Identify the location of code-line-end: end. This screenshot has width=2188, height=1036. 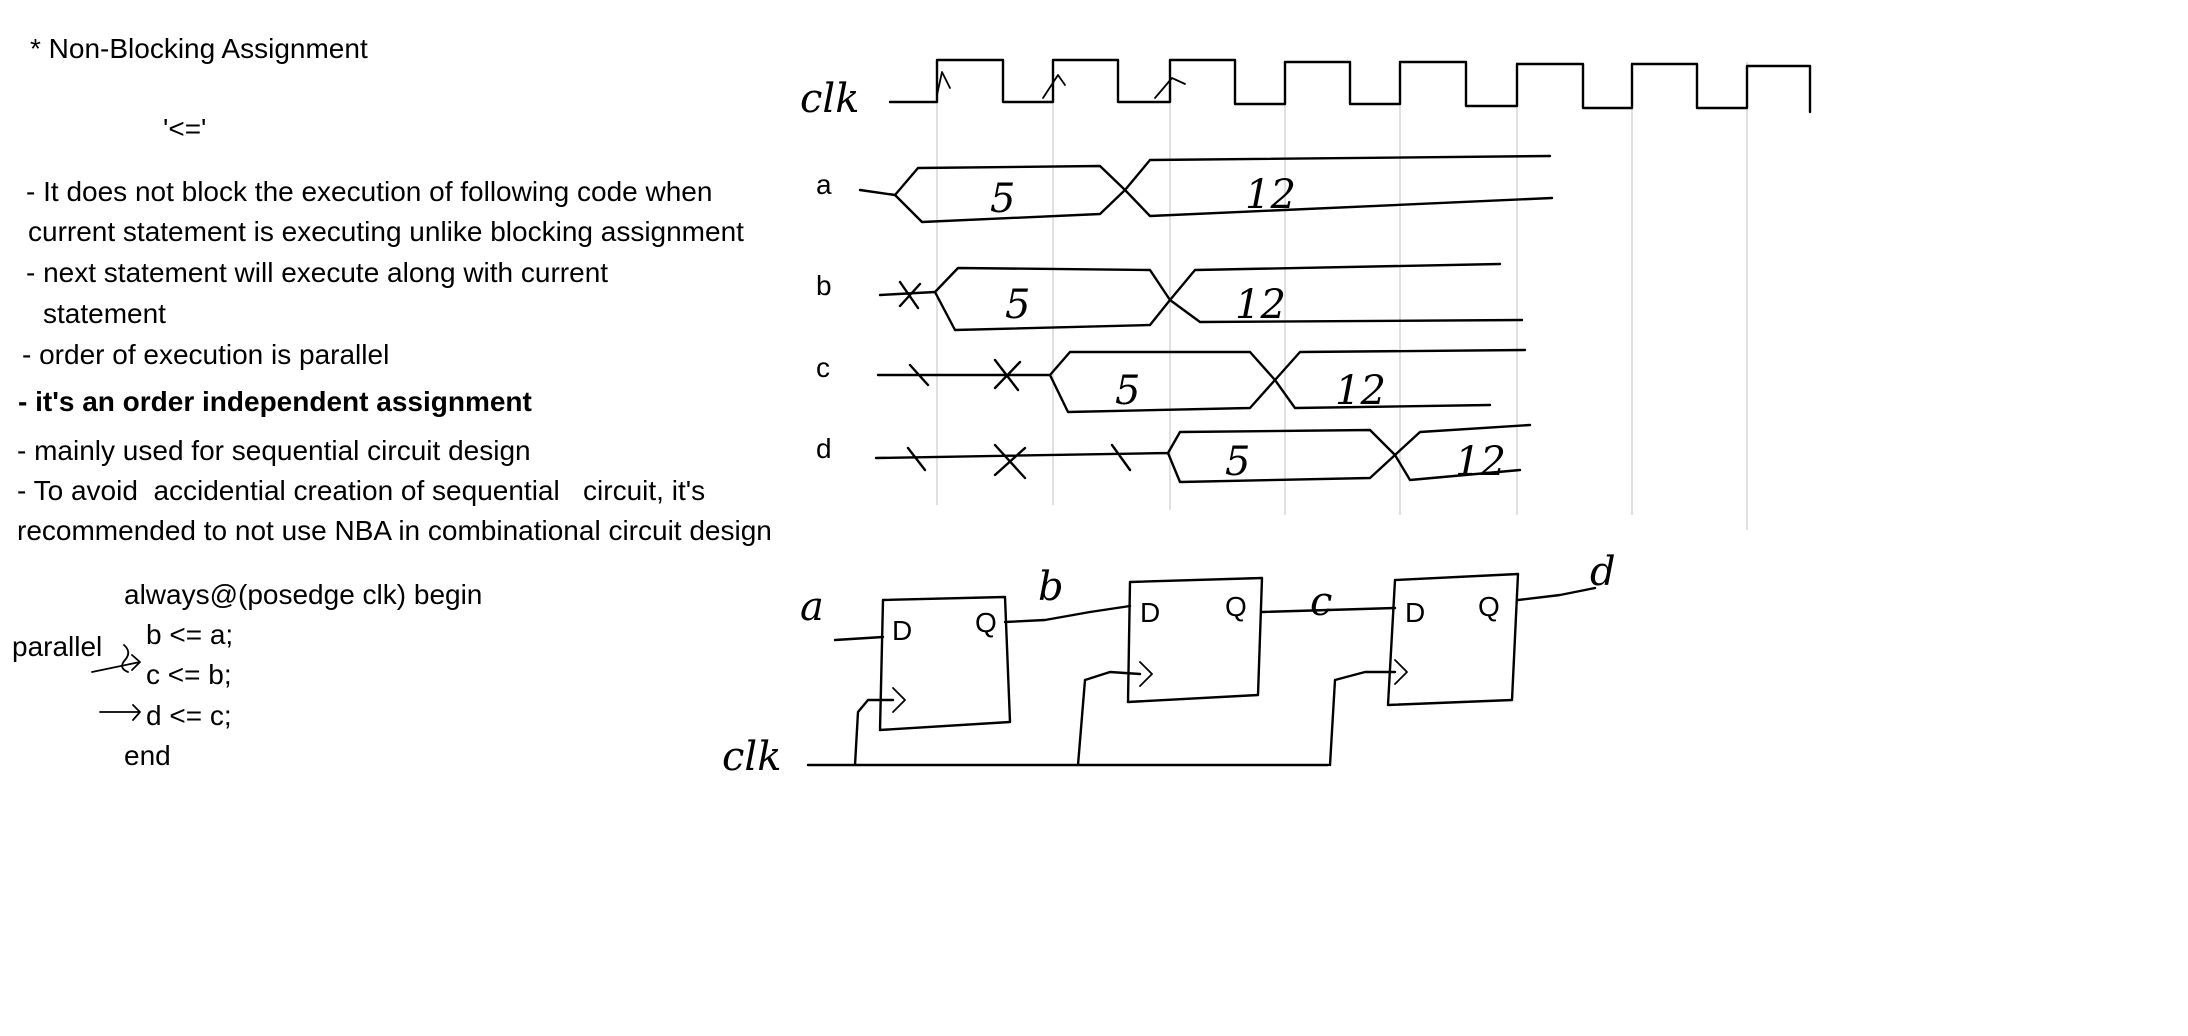
(147, 755).